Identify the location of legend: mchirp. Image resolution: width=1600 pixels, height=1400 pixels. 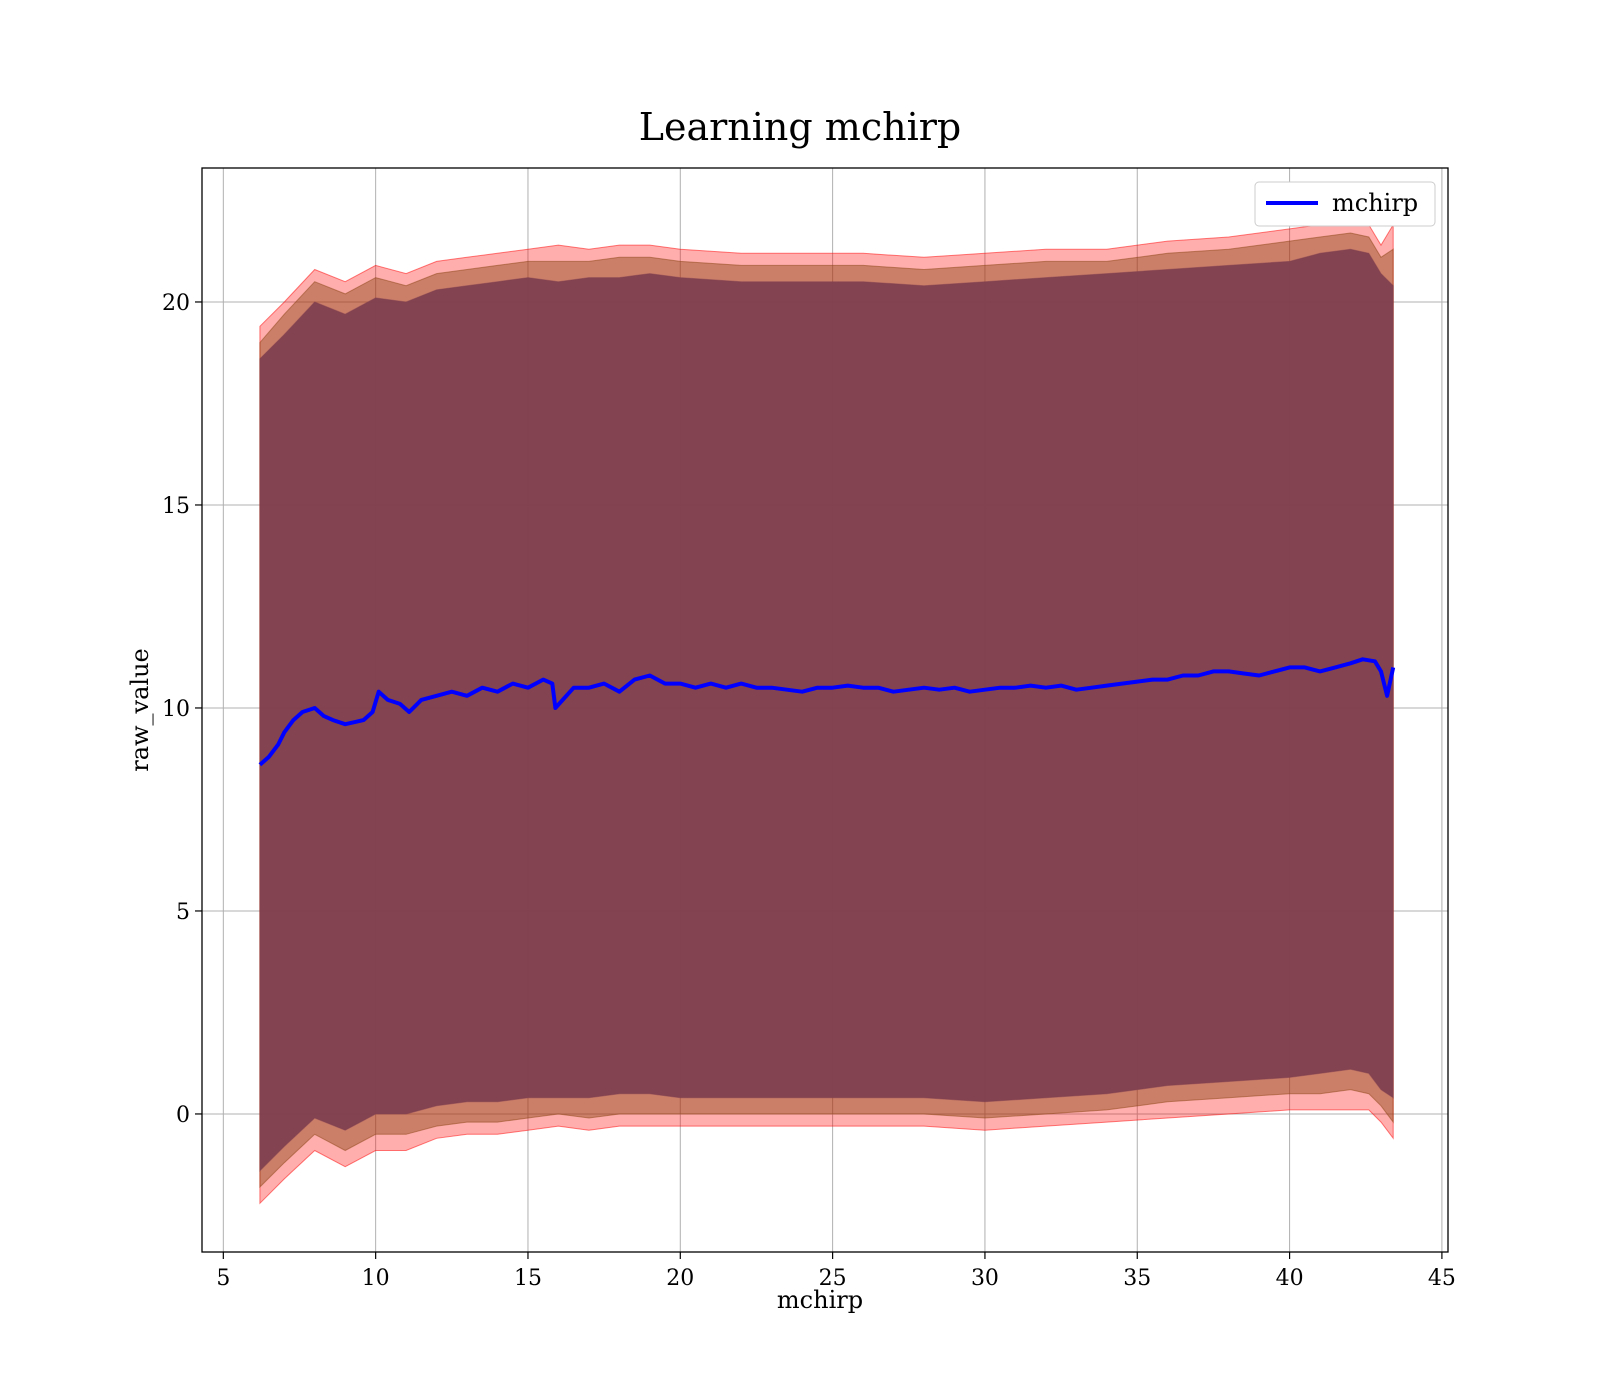
(1345, 204).